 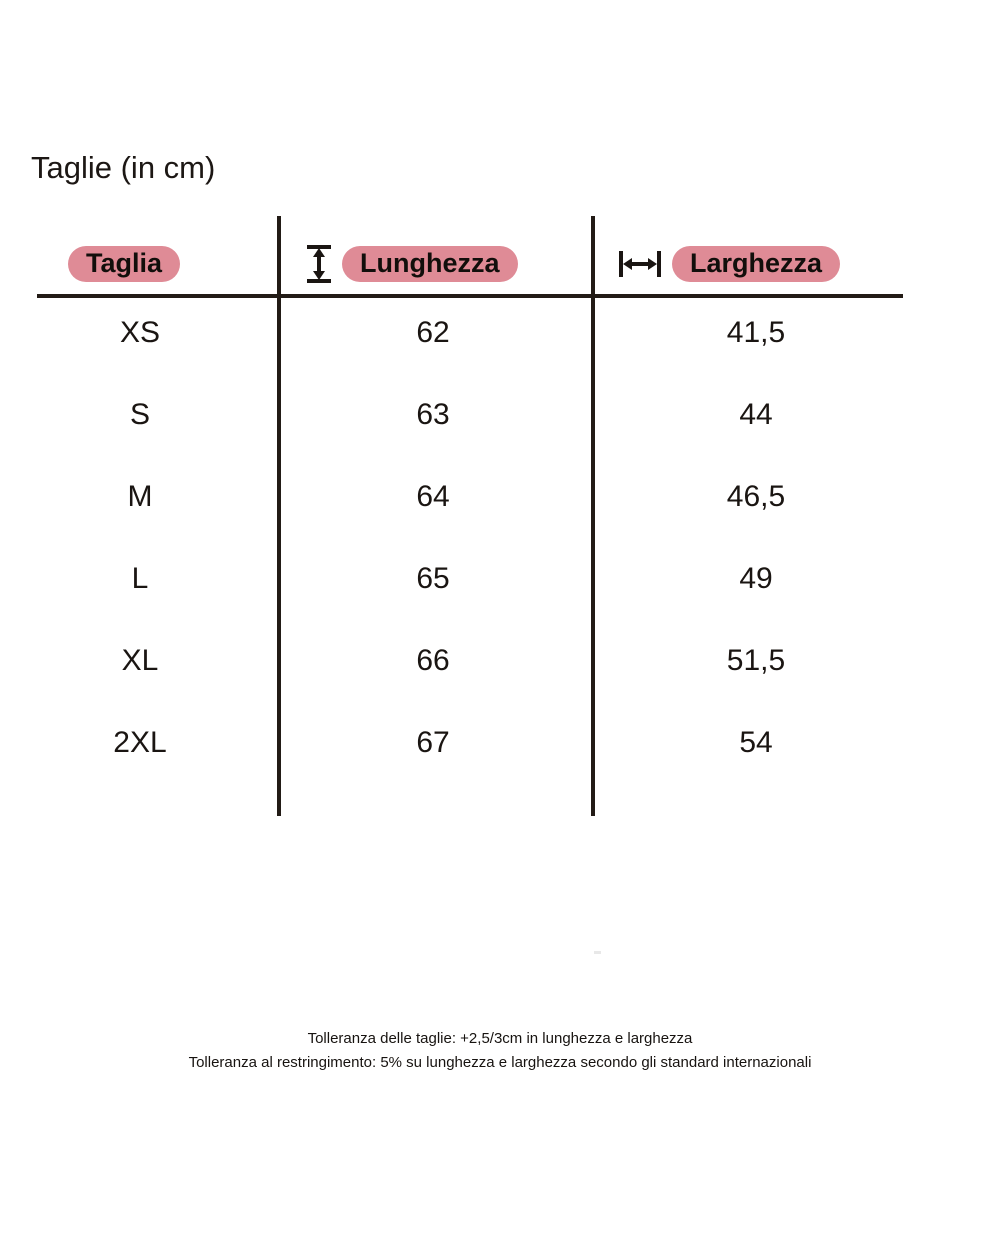 What do you see at coordinates (123, 167) in the screenshot?
I see `page-title: Taglie (in cm)` at bounding box center [123, 167].